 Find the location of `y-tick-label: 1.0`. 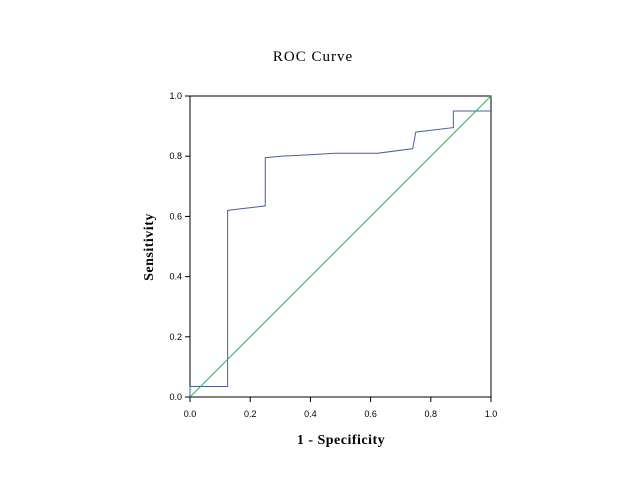

y-tick-label: 1.0 is located at coordinates (175, 96).